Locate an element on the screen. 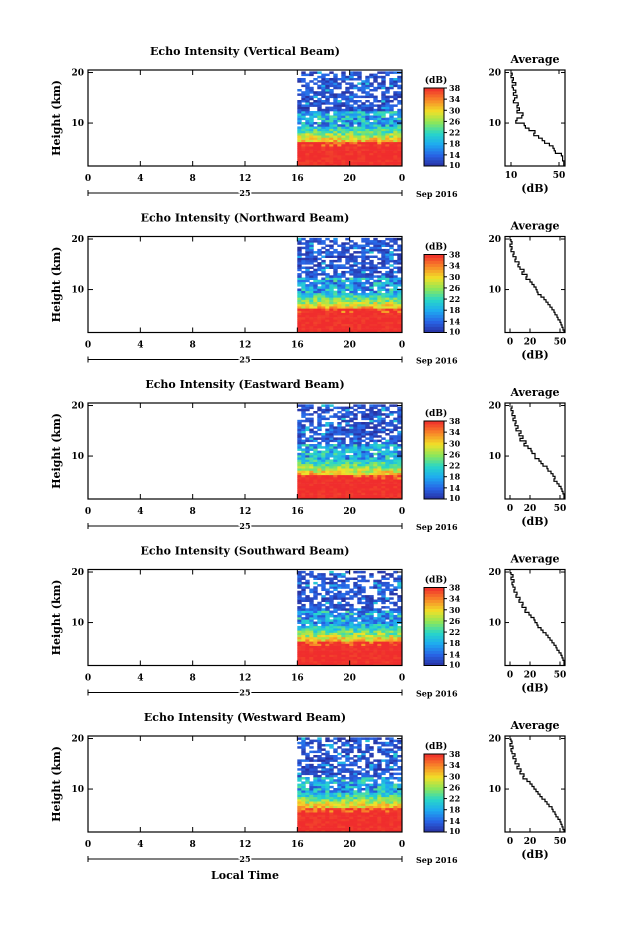  panel-title: Echo Intensity (Vertical Beam) is located at coordinates (245, 51).